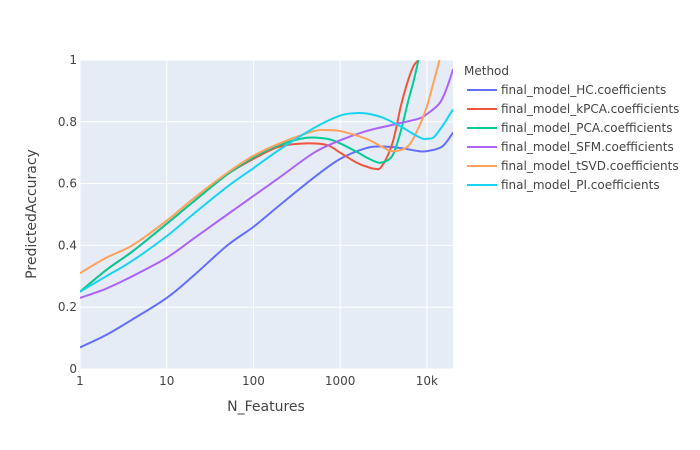  I want to click on x-tick-labels: 1 10 100 1000 10k, so click(257, 381).